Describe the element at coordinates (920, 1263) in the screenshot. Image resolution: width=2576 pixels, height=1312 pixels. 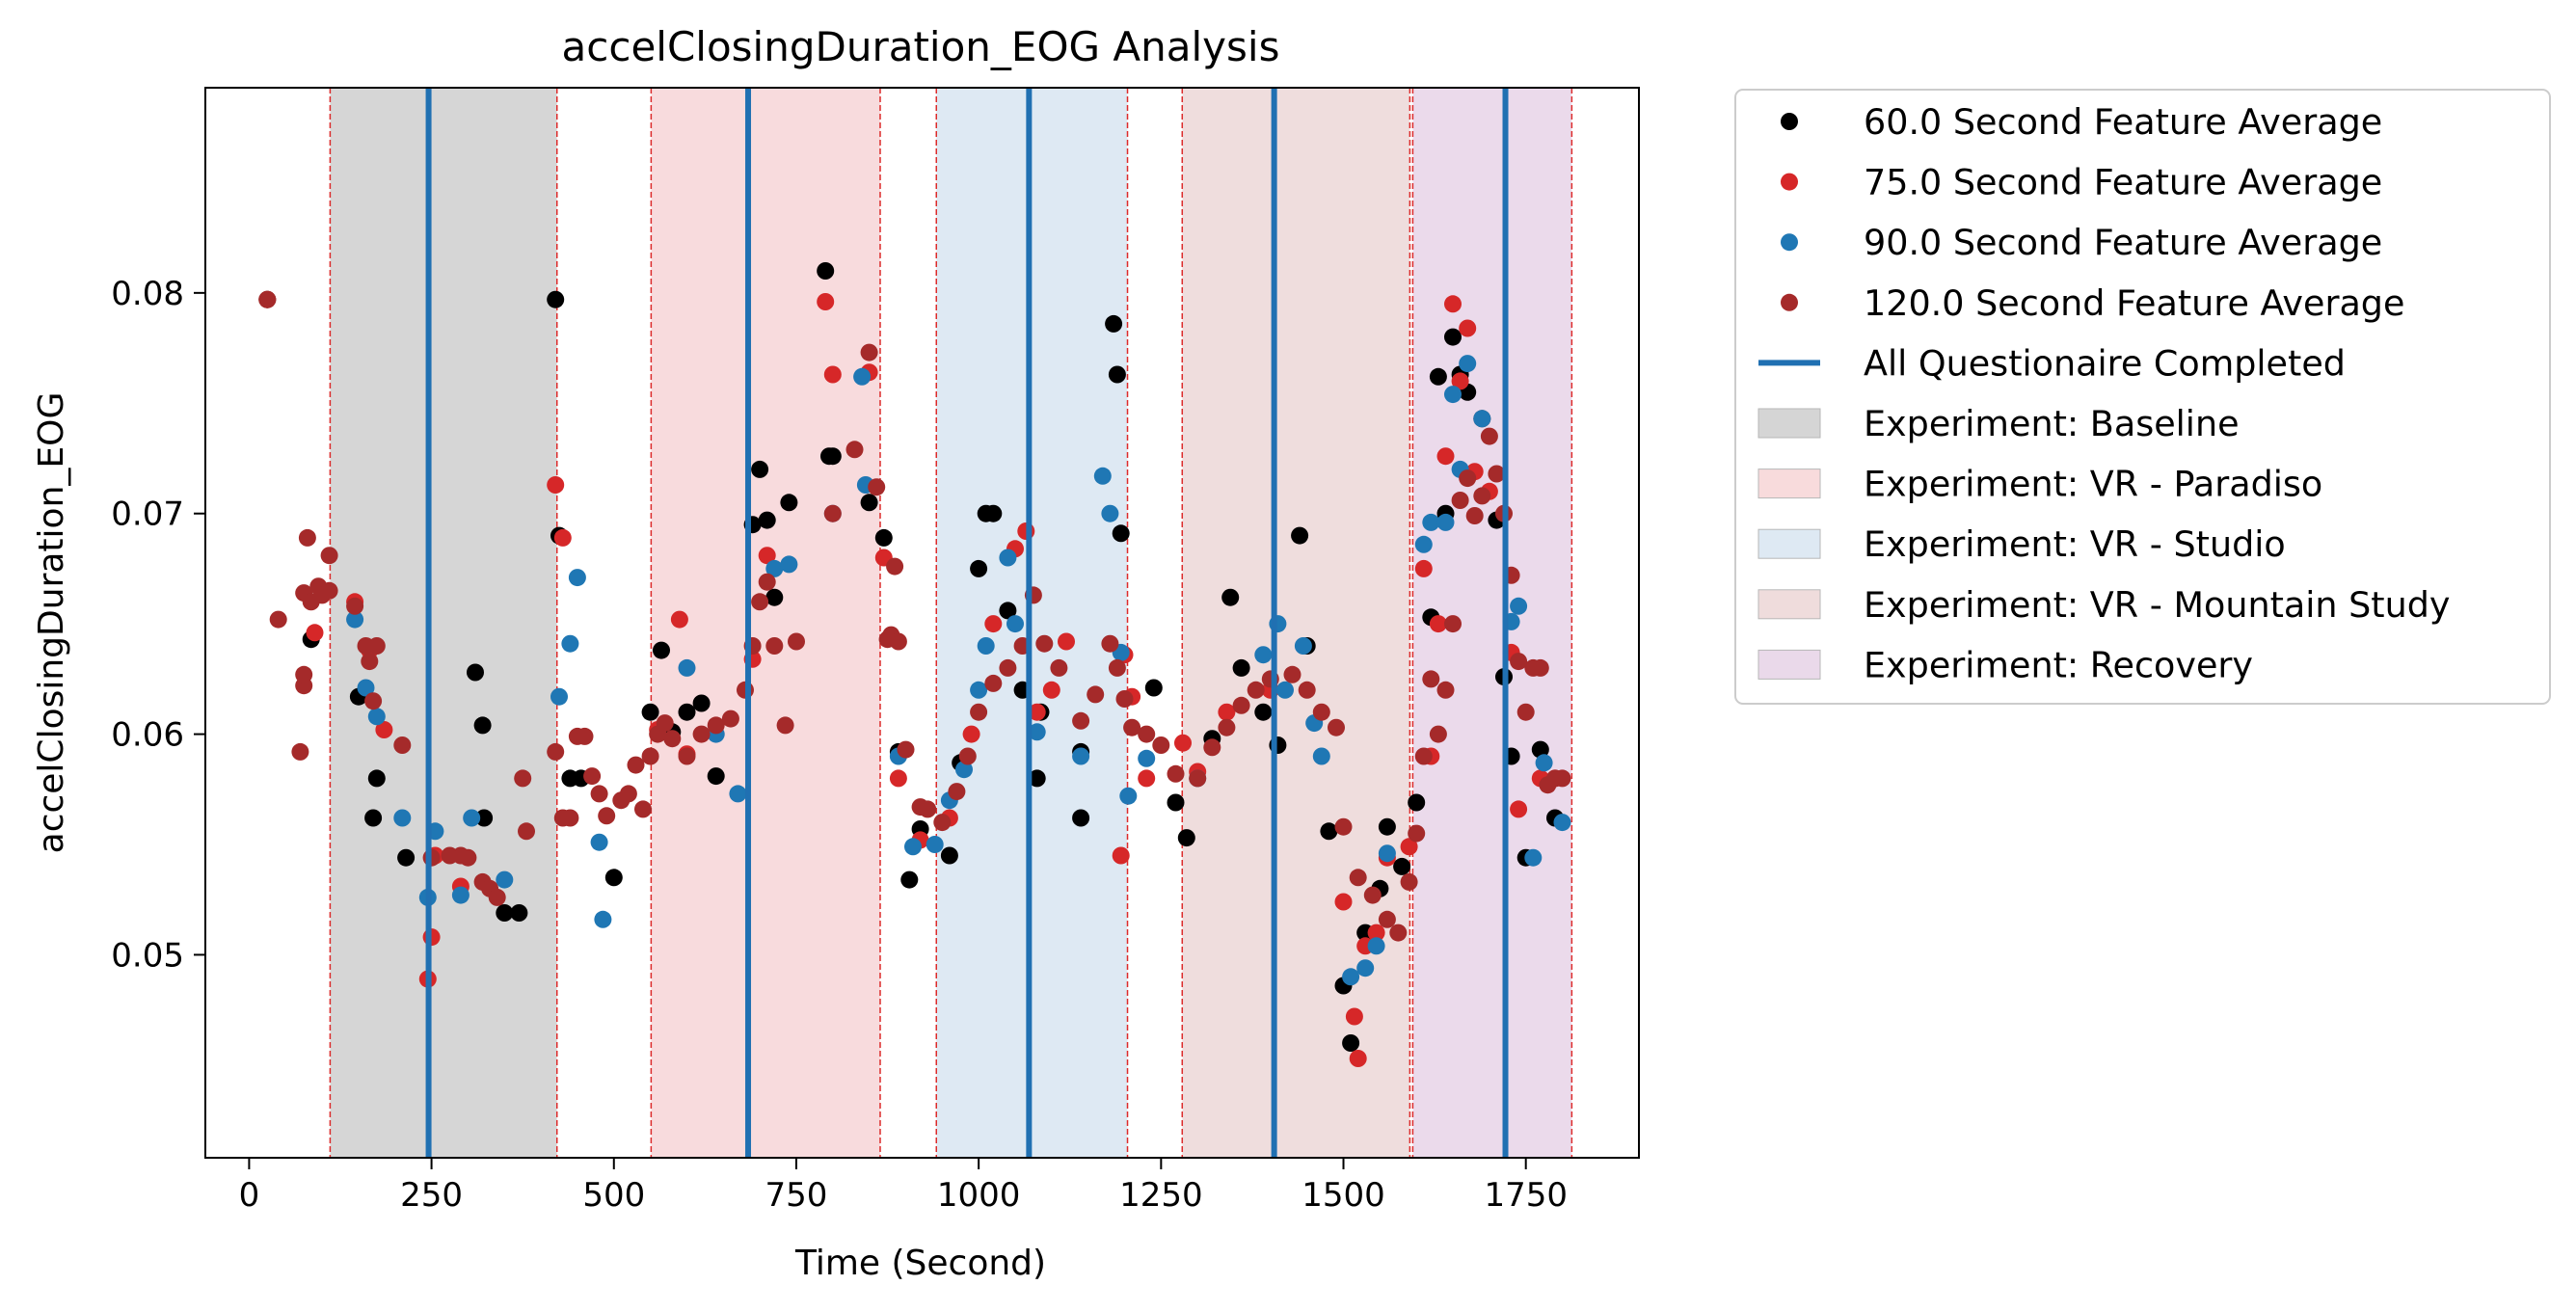
I see `x-axis-label: Time (Second)` at that location.